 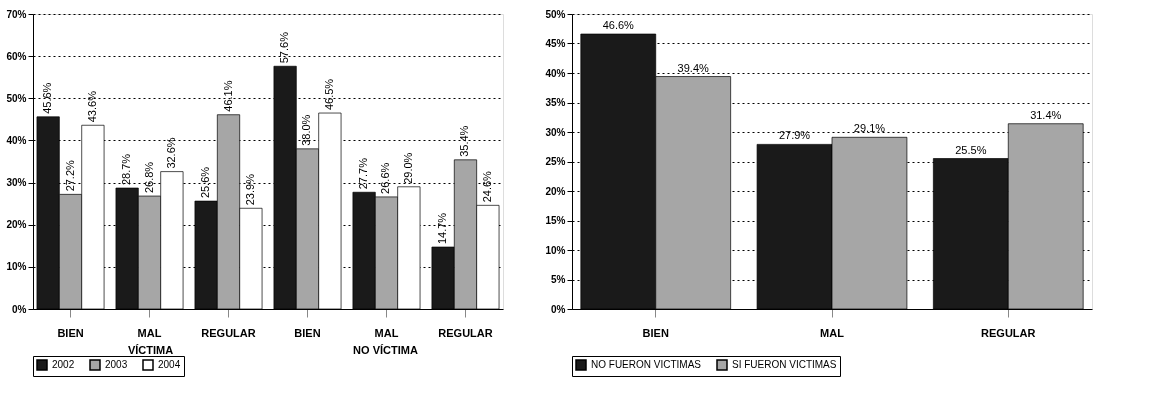 What do you see at coordinates (486, 186) in the screenshot?
I see `data-label: 24.6%` at bounding box center [486, 186].